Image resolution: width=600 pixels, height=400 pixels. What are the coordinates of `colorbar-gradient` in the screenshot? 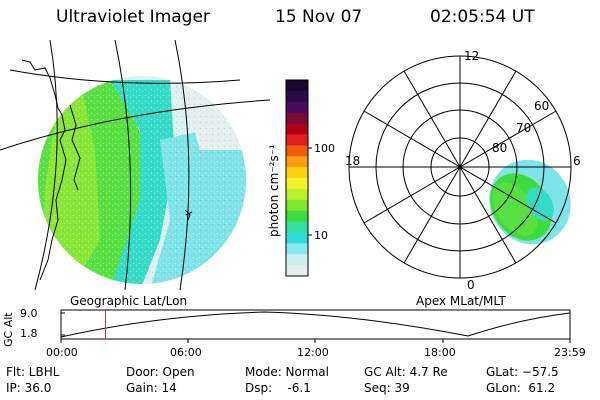 It's located at (297, 178).